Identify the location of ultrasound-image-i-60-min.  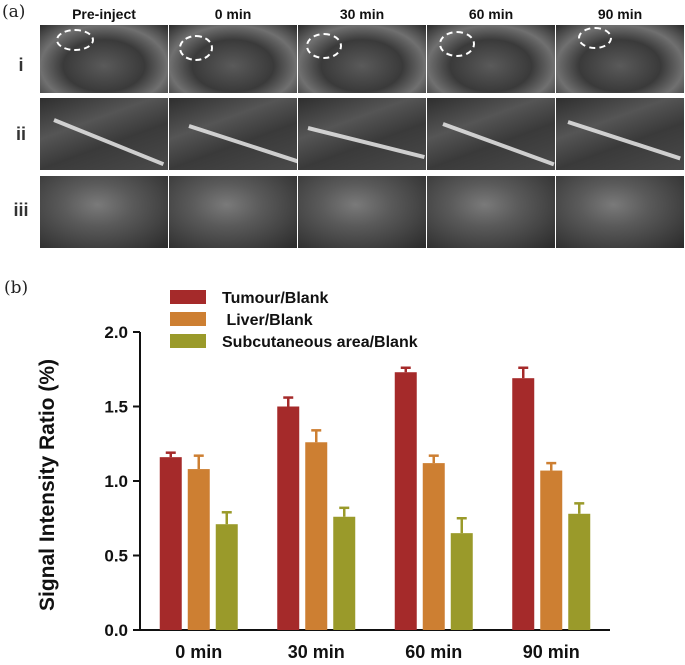
(491, 59).